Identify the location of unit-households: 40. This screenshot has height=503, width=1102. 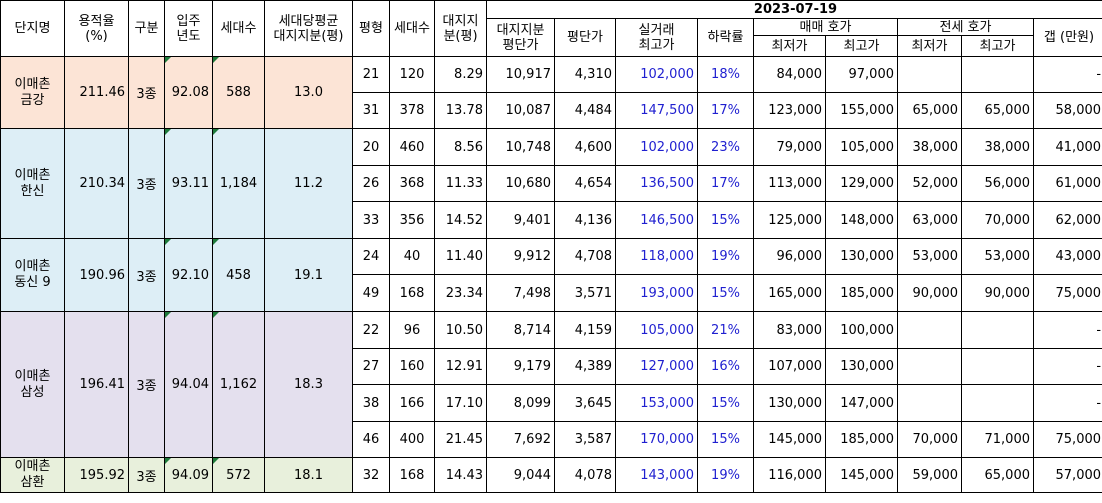
(412, 256).